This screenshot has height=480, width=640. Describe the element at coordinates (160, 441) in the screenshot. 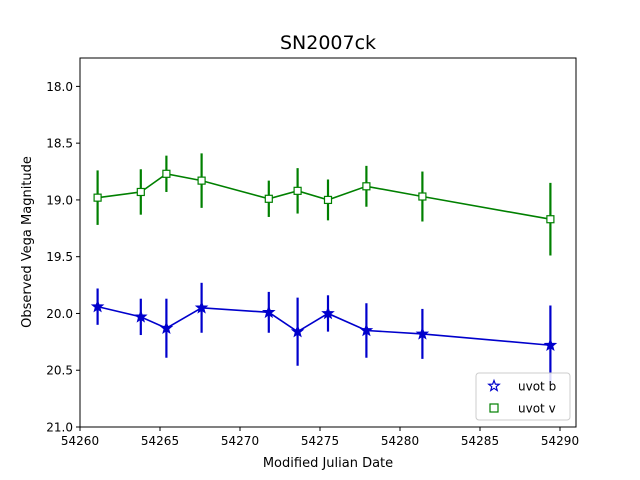

I see `x-tick-label: 54265` at that location.